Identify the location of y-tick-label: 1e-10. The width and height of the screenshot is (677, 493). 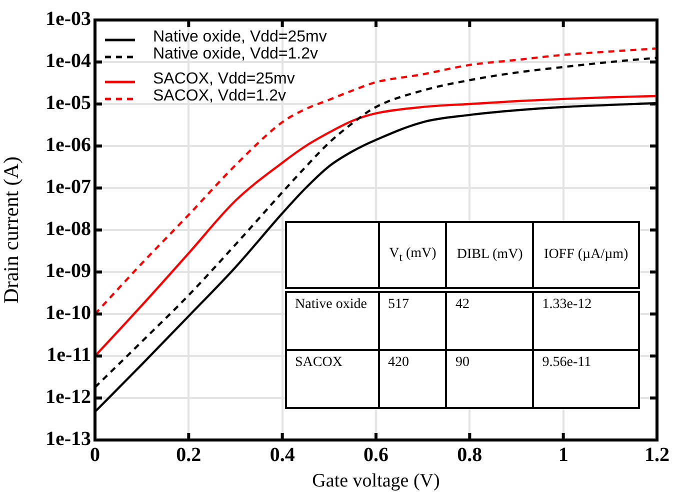
(68, 313).